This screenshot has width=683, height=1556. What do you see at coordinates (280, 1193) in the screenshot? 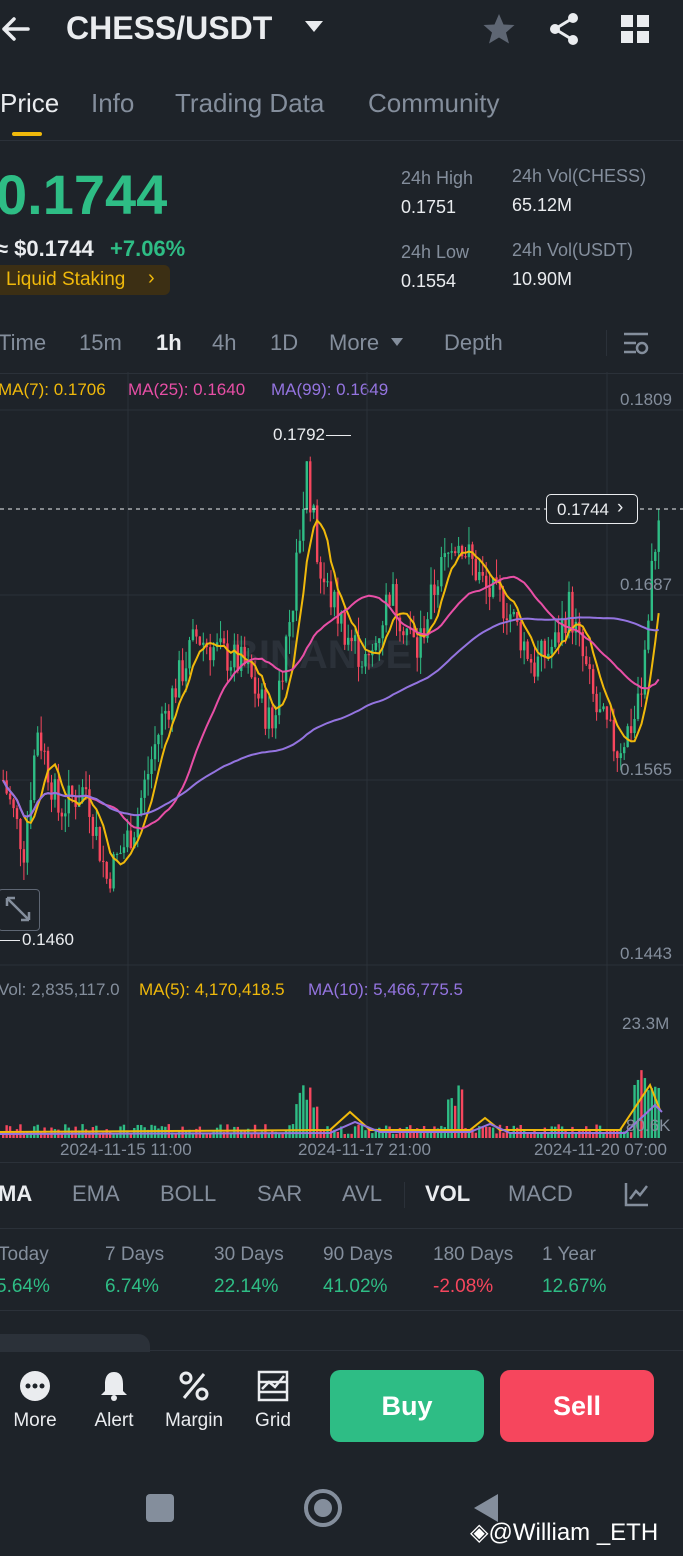
I see `indicator-sar: SAR` at bounding box center [280, 1193].